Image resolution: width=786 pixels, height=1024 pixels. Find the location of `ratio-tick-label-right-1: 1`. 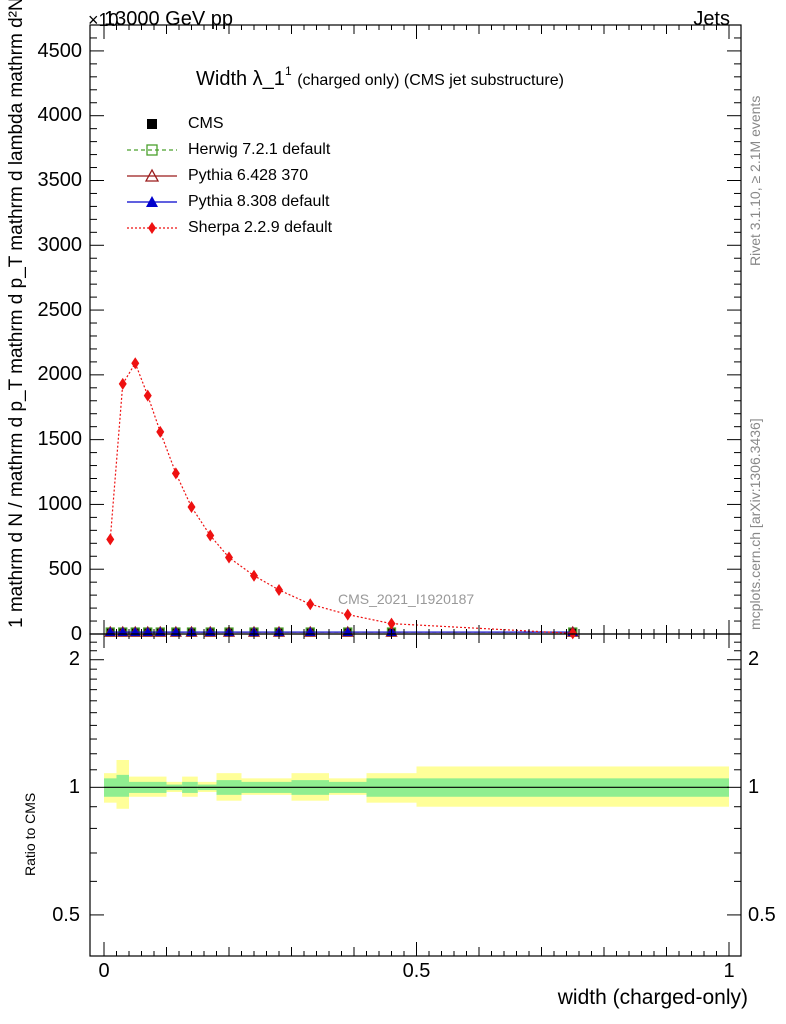

ratio-tick-label-right-1: 1 is located at coordinates (754, 786).